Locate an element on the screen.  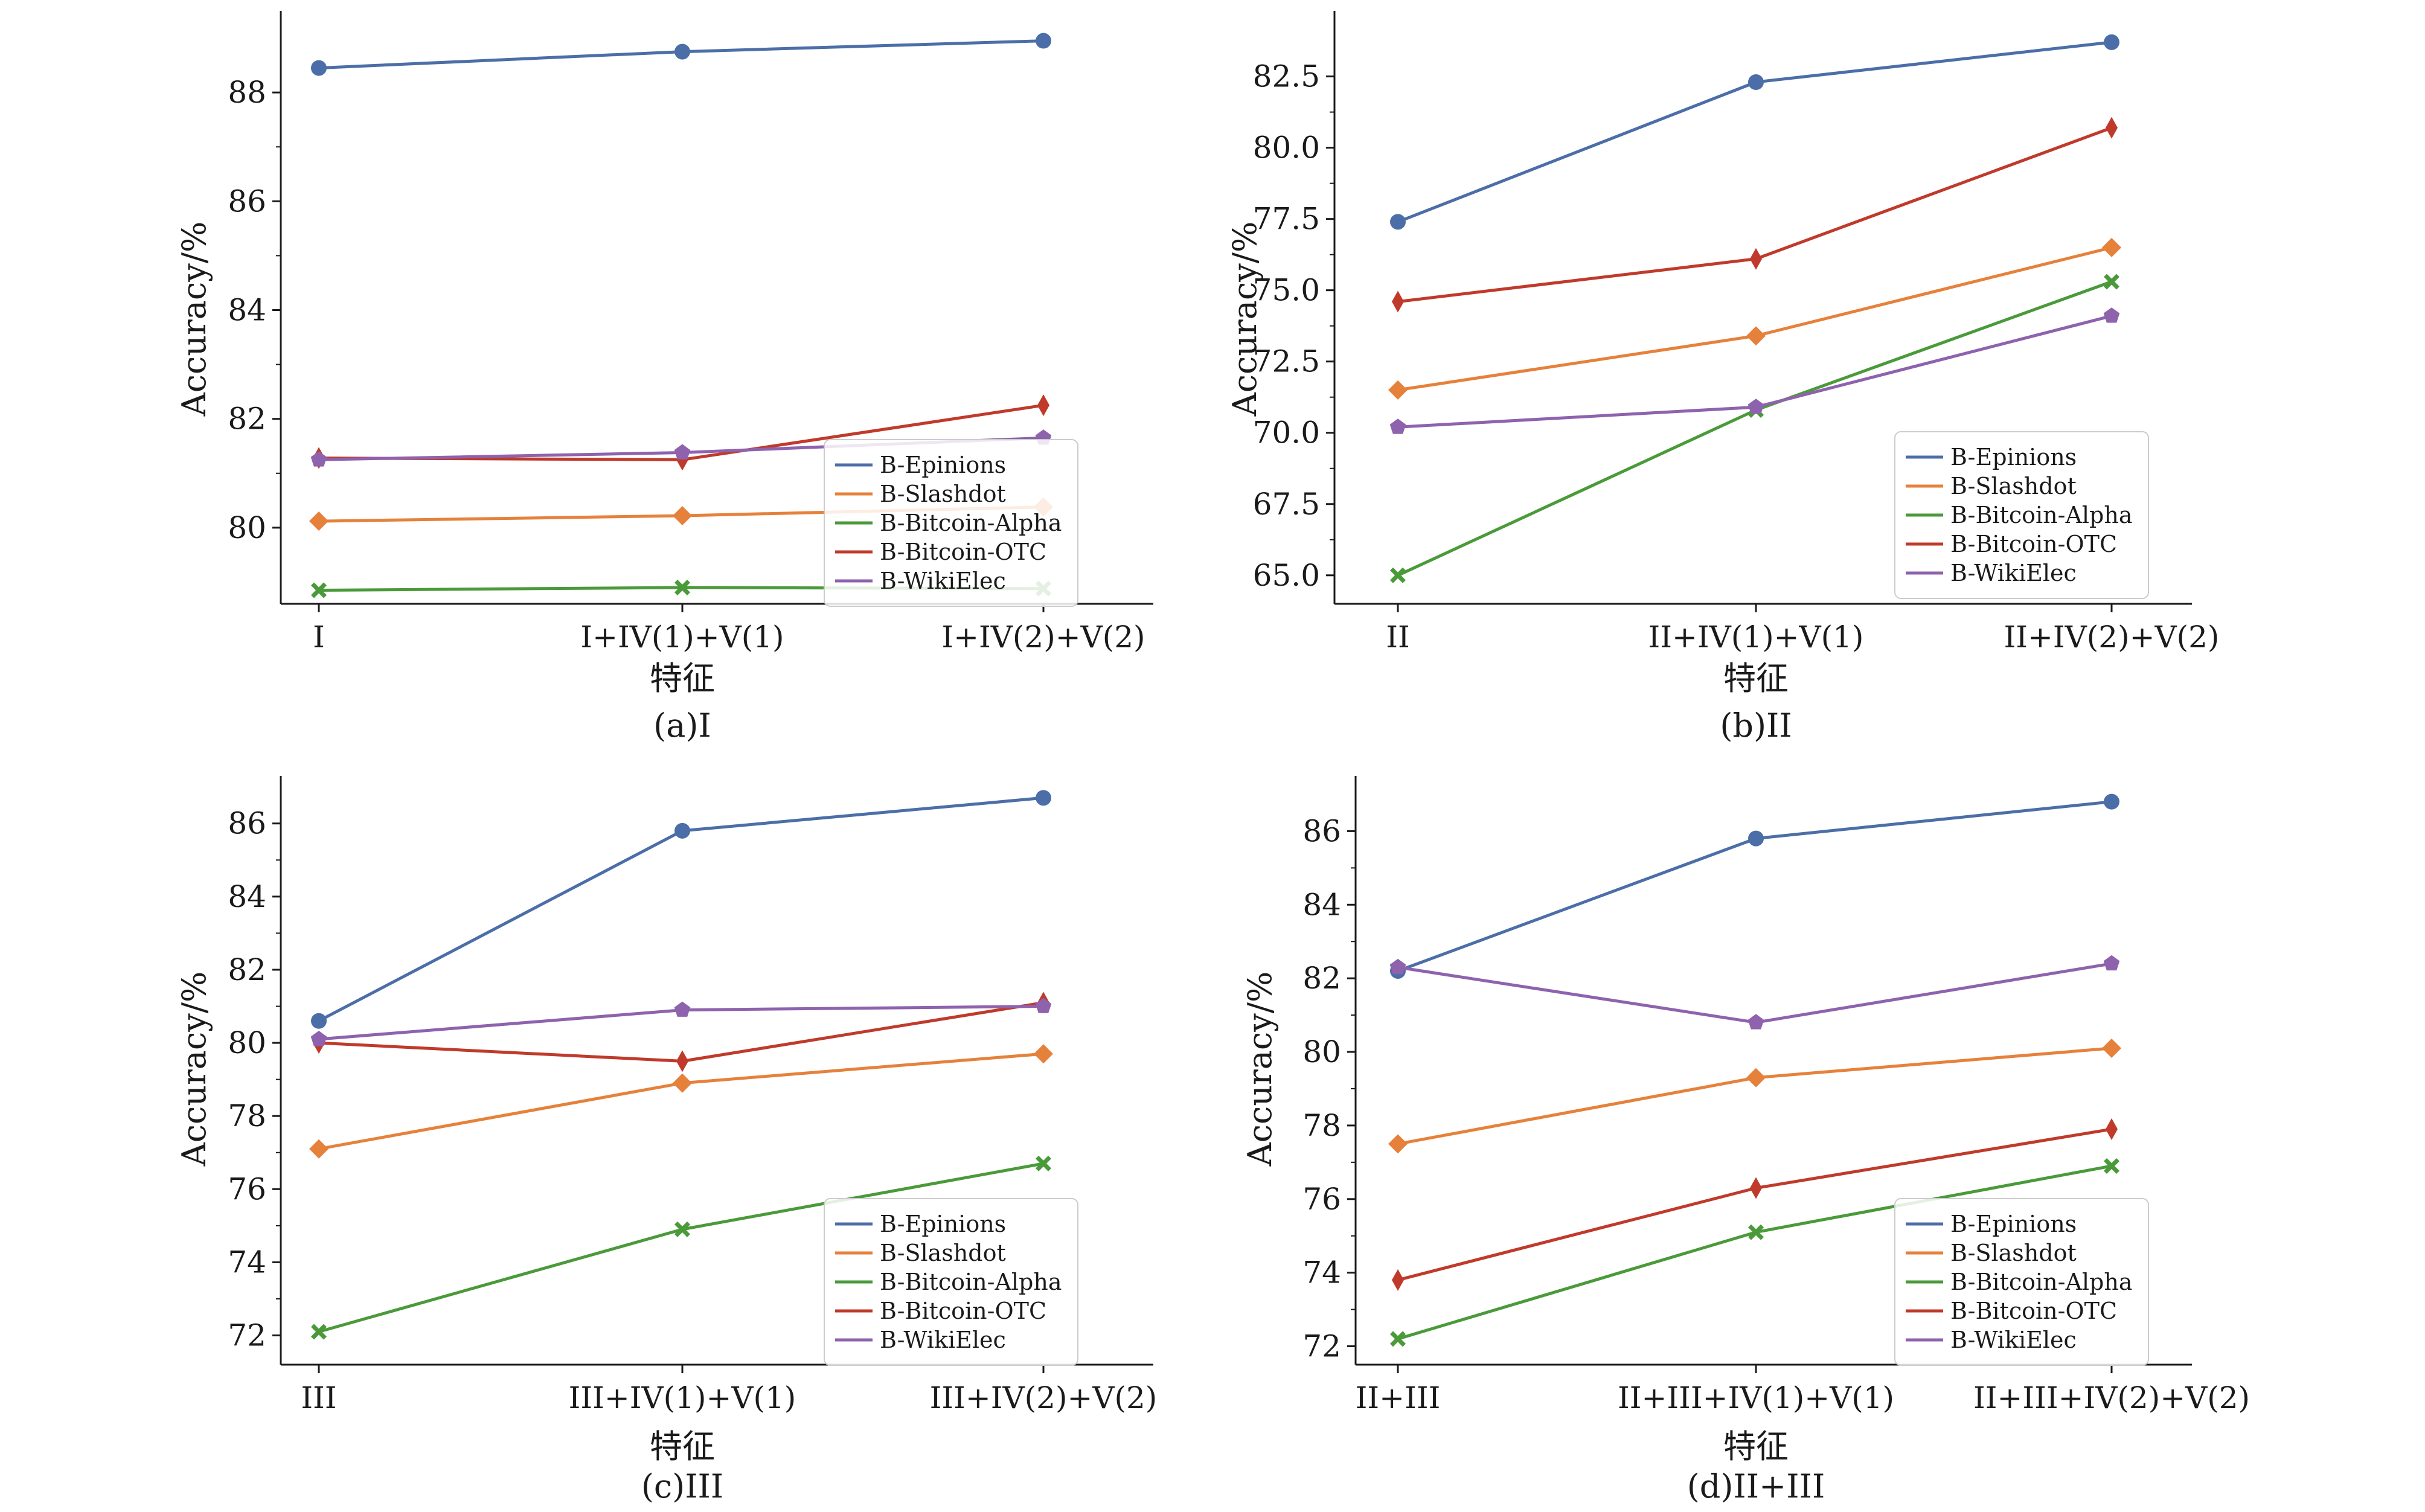
series-line-b-slashdot is located at coordinates (1754, 1095).